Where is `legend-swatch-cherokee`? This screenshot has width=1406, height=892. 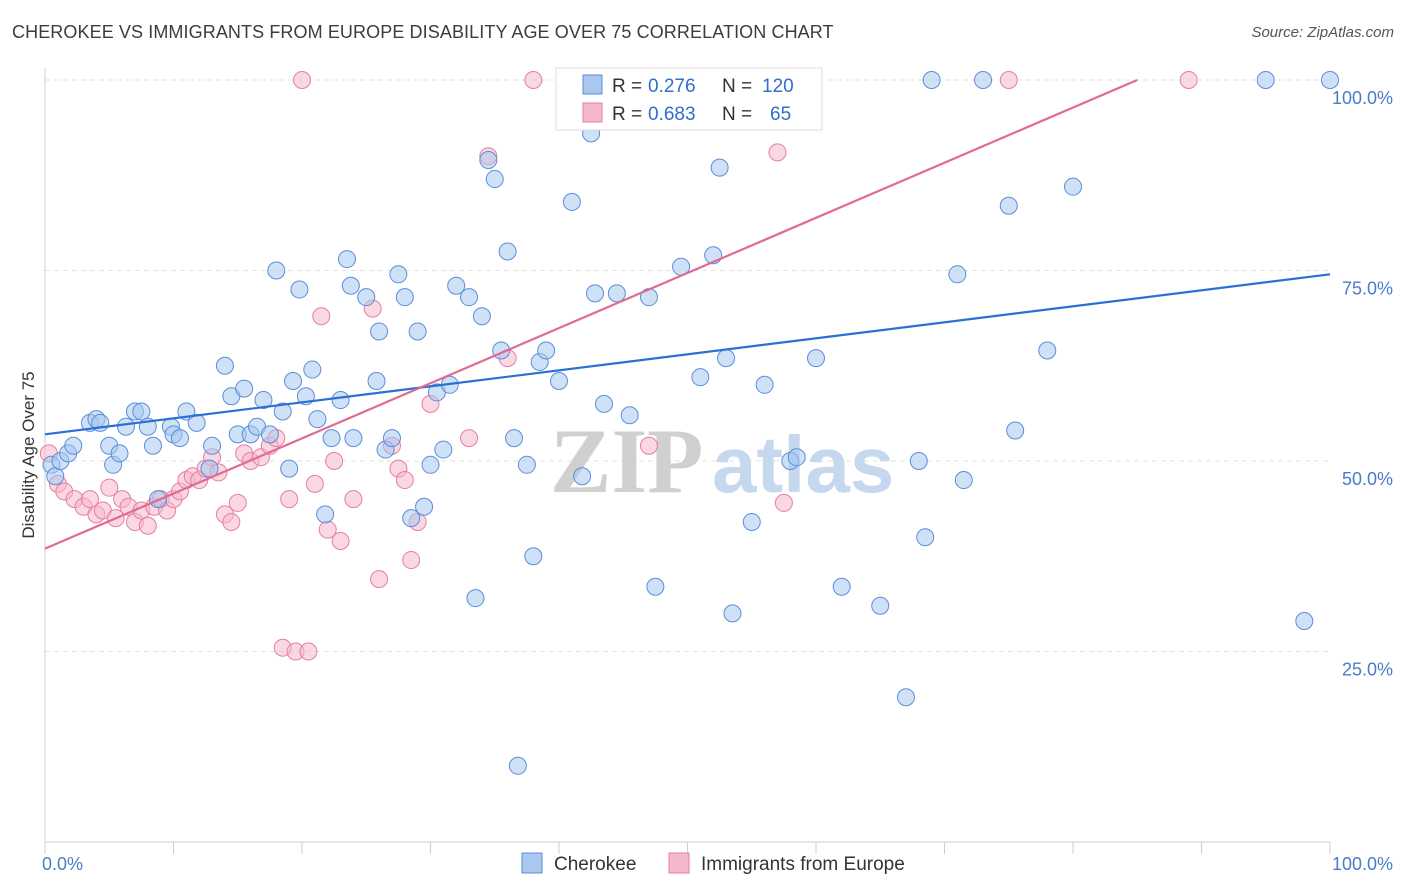 legend-swatch-cherokee is located at coordinates (592, 84).